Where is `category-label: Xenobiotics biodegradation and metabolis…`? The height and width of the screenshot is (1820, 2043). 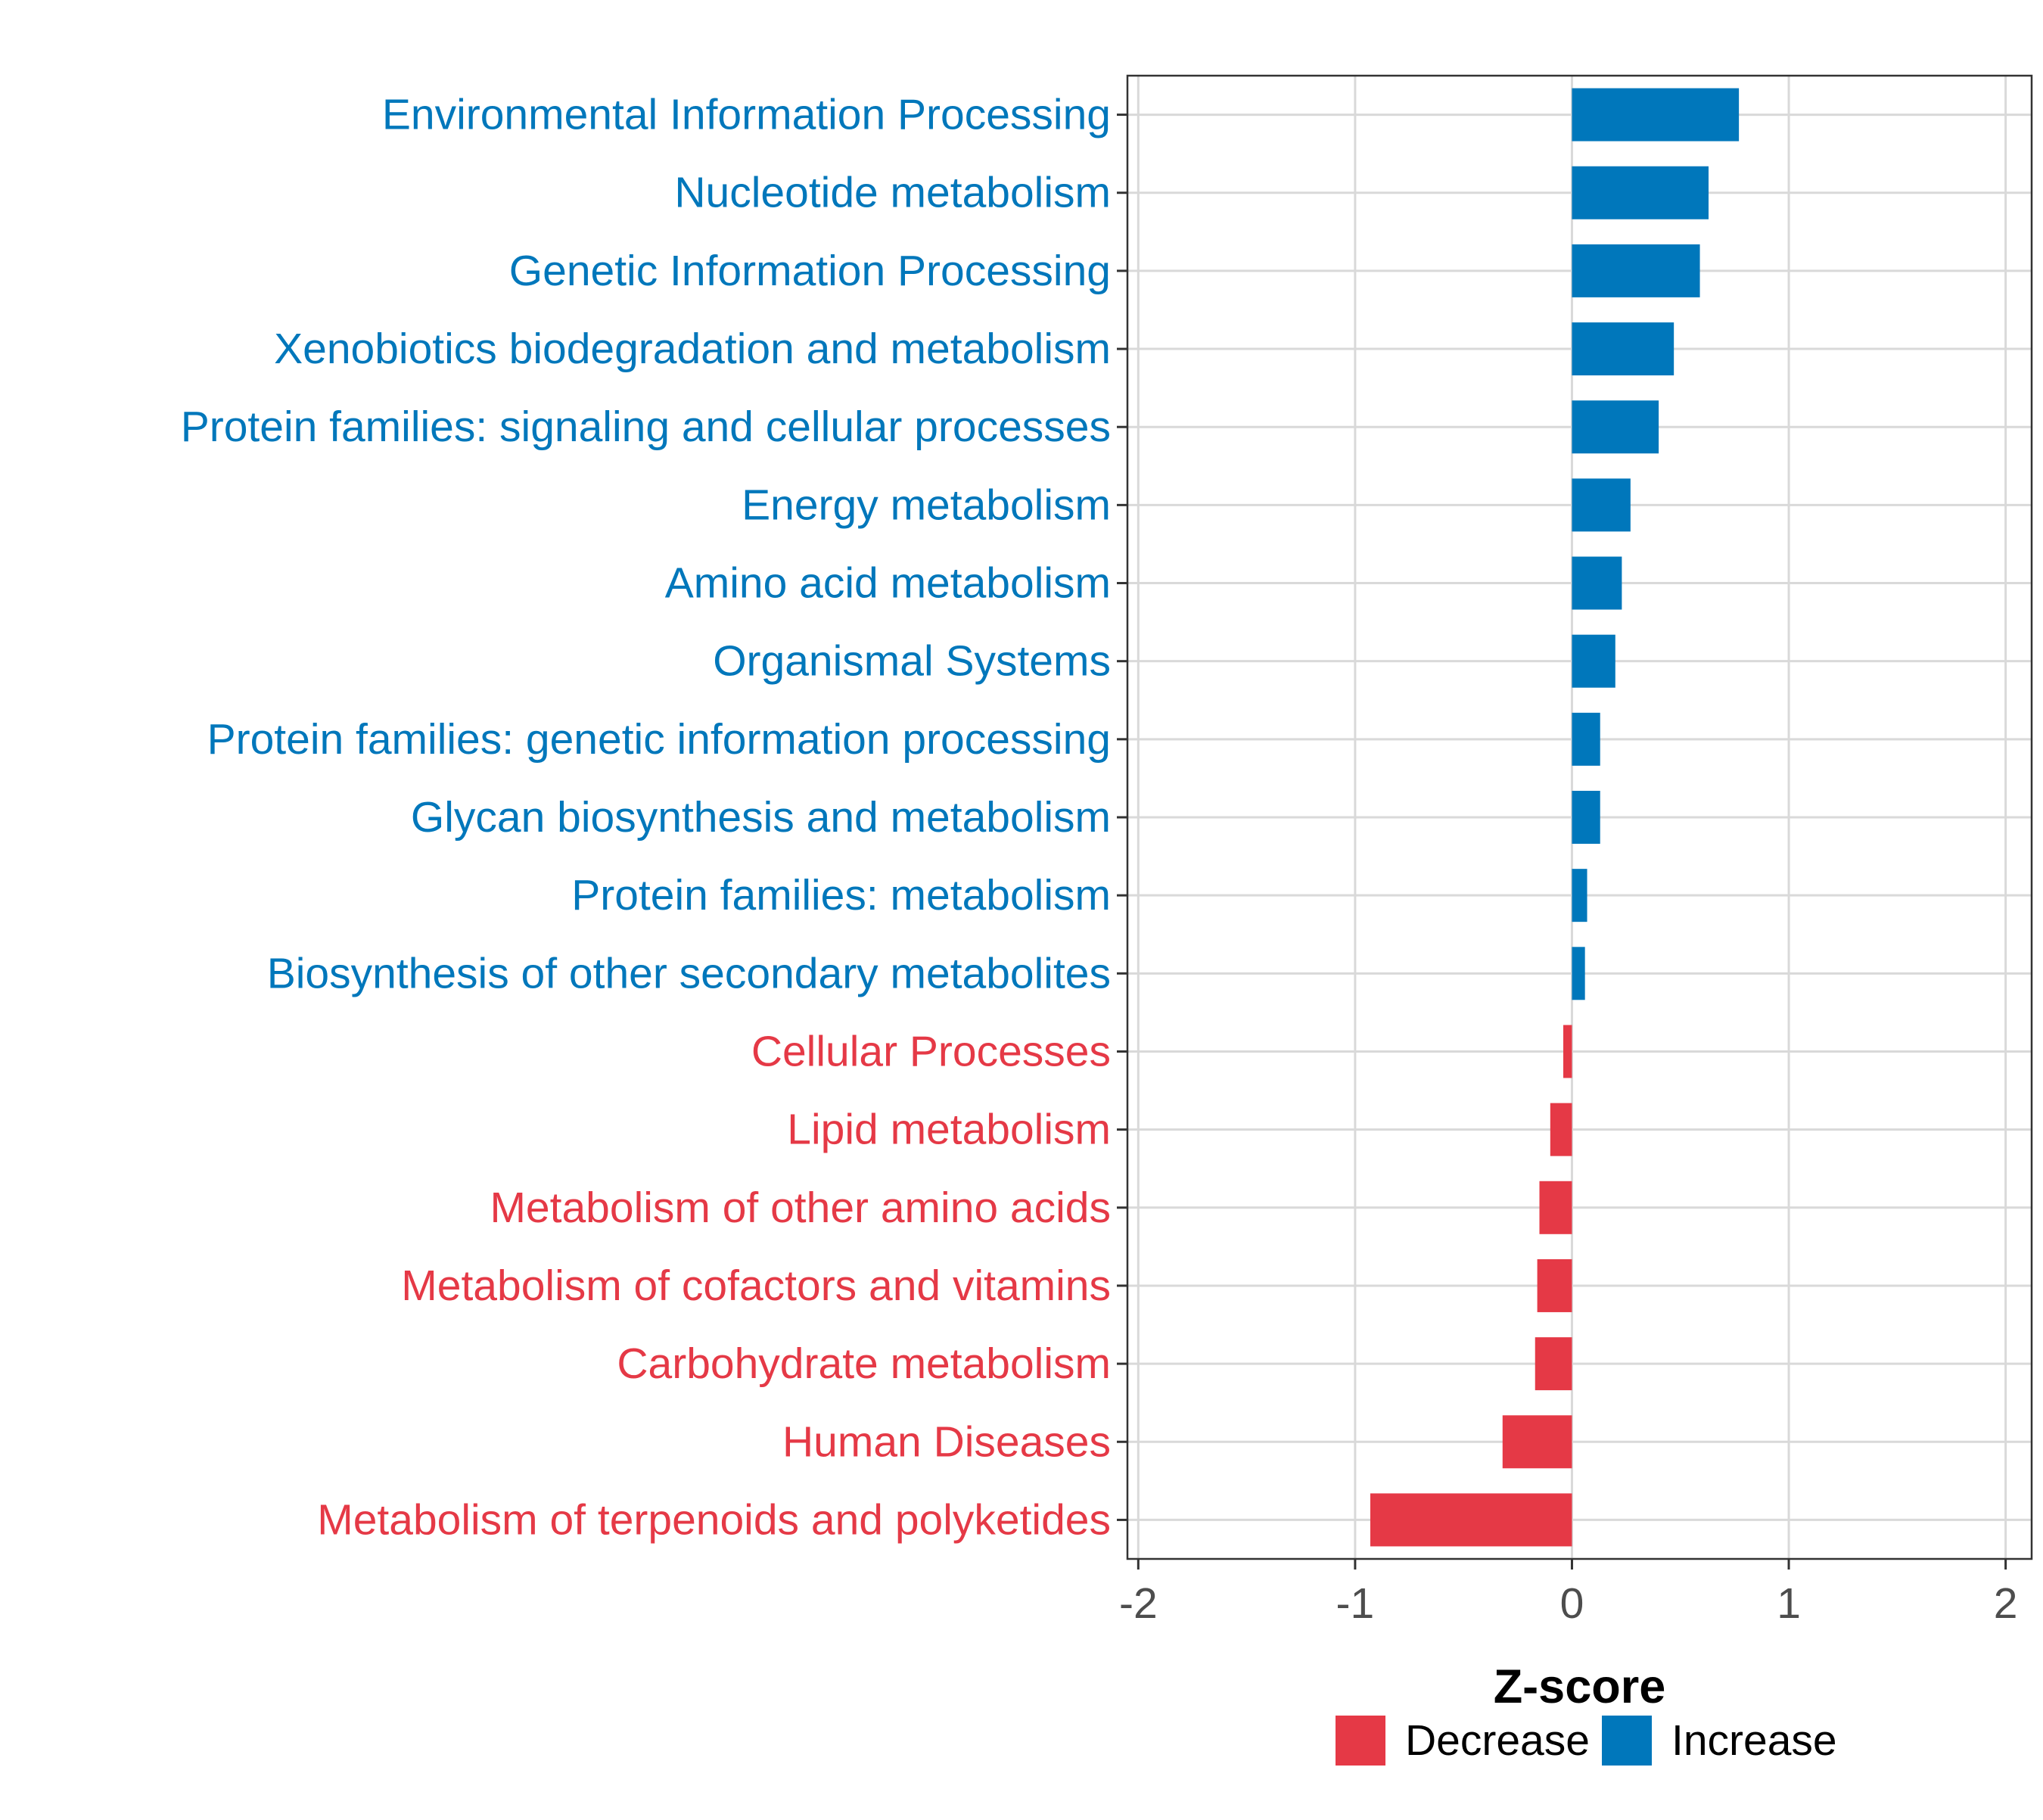
category-label: Xenobiotics biodegradation and metabolis… is located at coordinates (693, 349).